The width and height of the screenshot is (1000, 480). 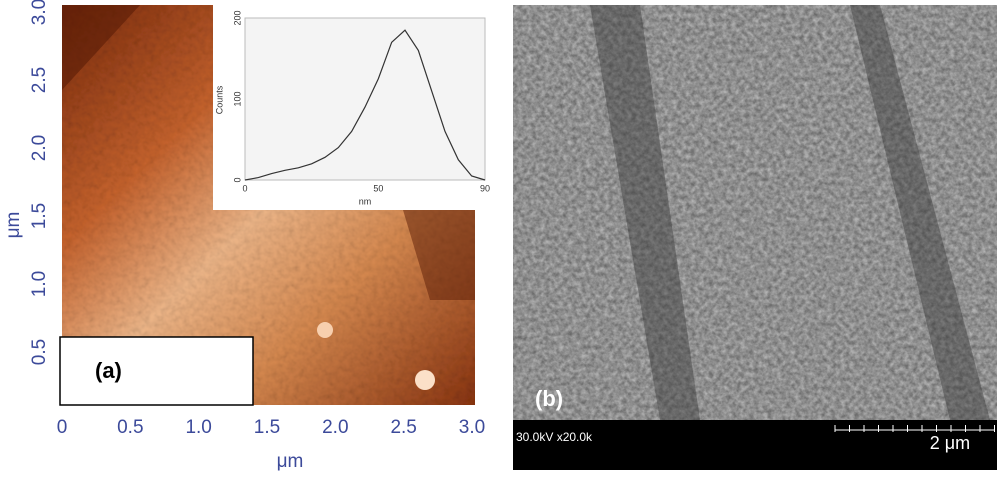 What do you see at coordinates (13, 225) in the screenshot?
I see `y-axis-label: μm` at bounding box center [13, 225].